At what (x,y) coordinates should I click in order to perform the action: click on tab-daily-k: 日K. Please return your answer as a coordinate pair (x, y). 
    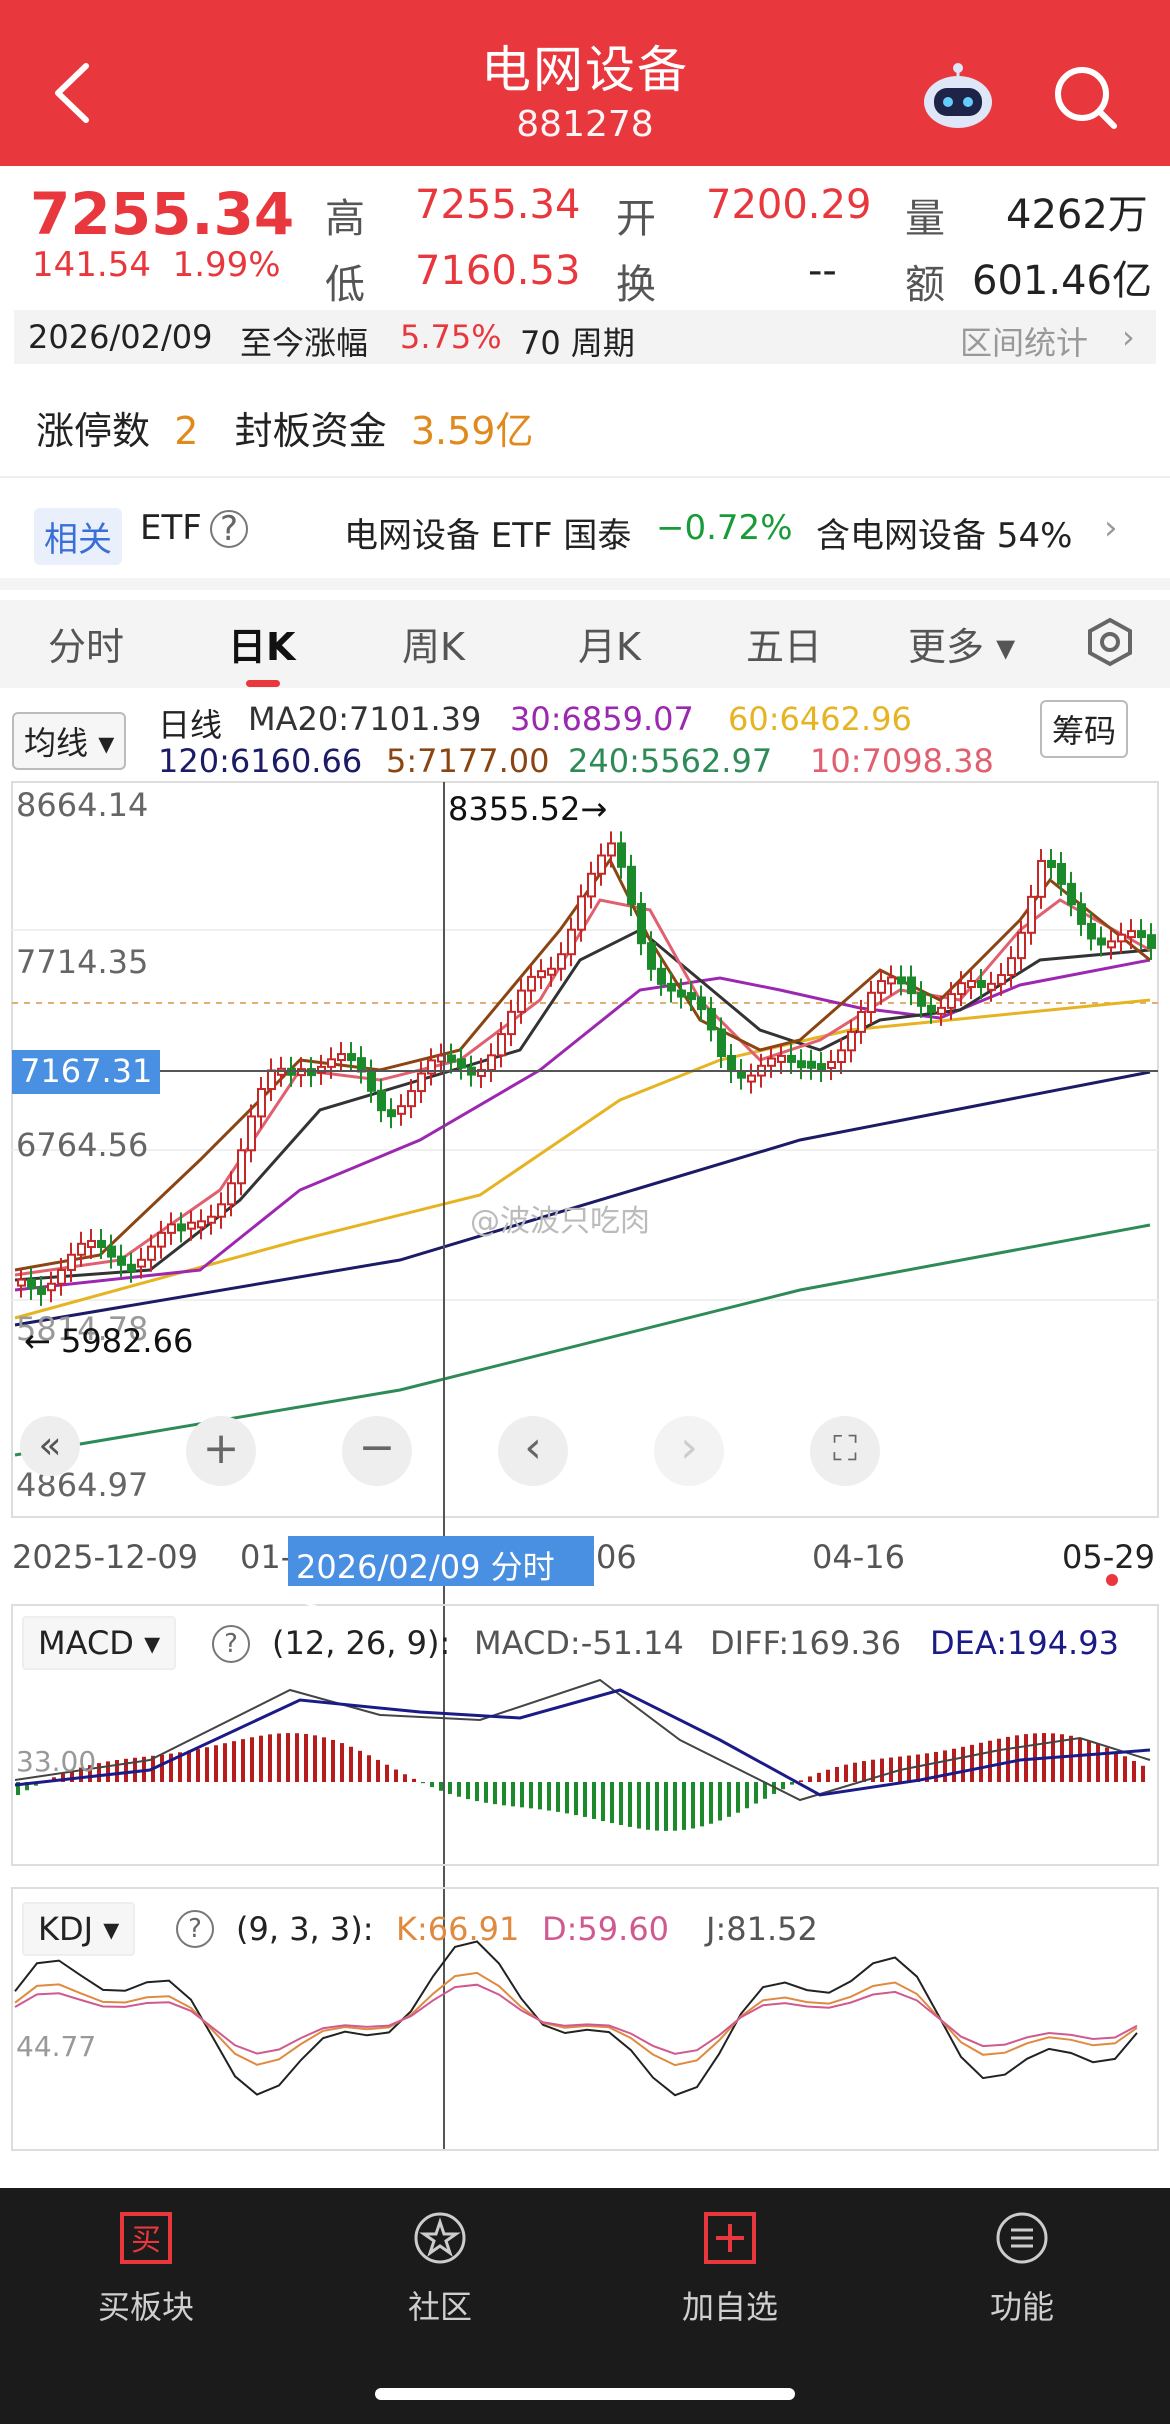
    Looking at the image, I should click on (262, 647).